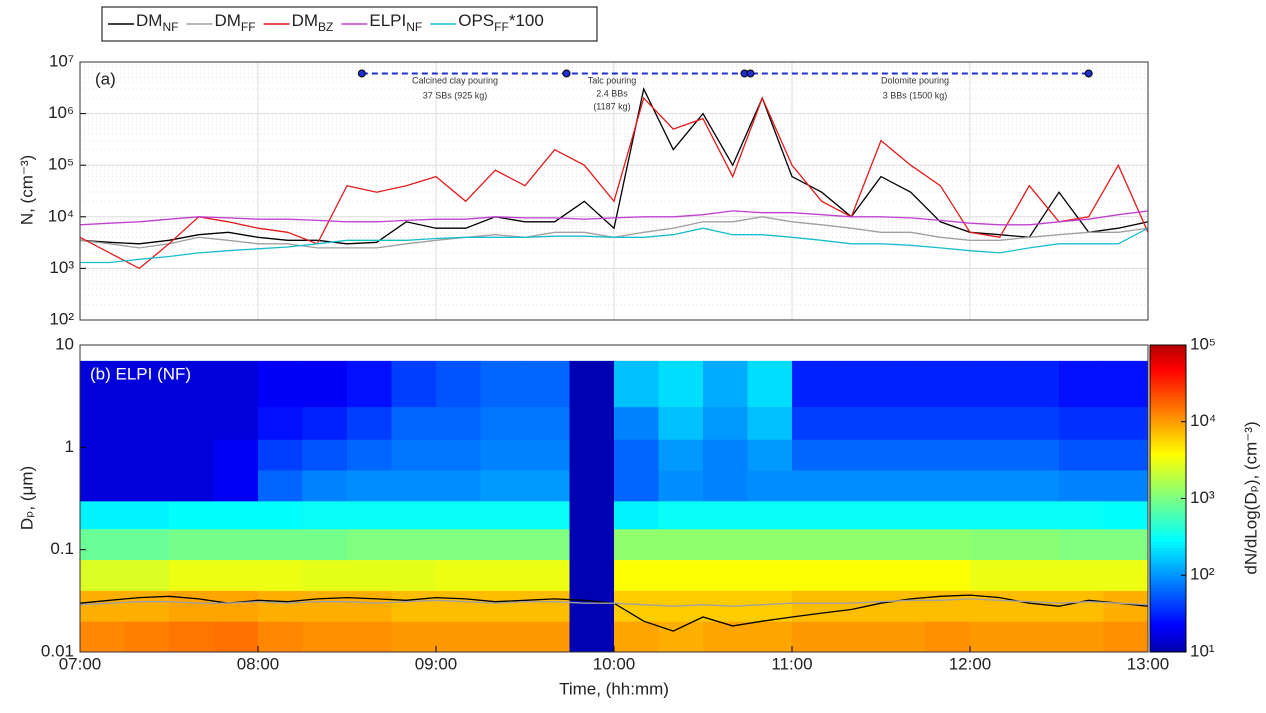 Image resolution: width=1266 pixels, height=713 pixels. Describe the element at coordinates (1203, 420) in the screenshot. I see `colorbar-tick-label: 10⁴` at that location.